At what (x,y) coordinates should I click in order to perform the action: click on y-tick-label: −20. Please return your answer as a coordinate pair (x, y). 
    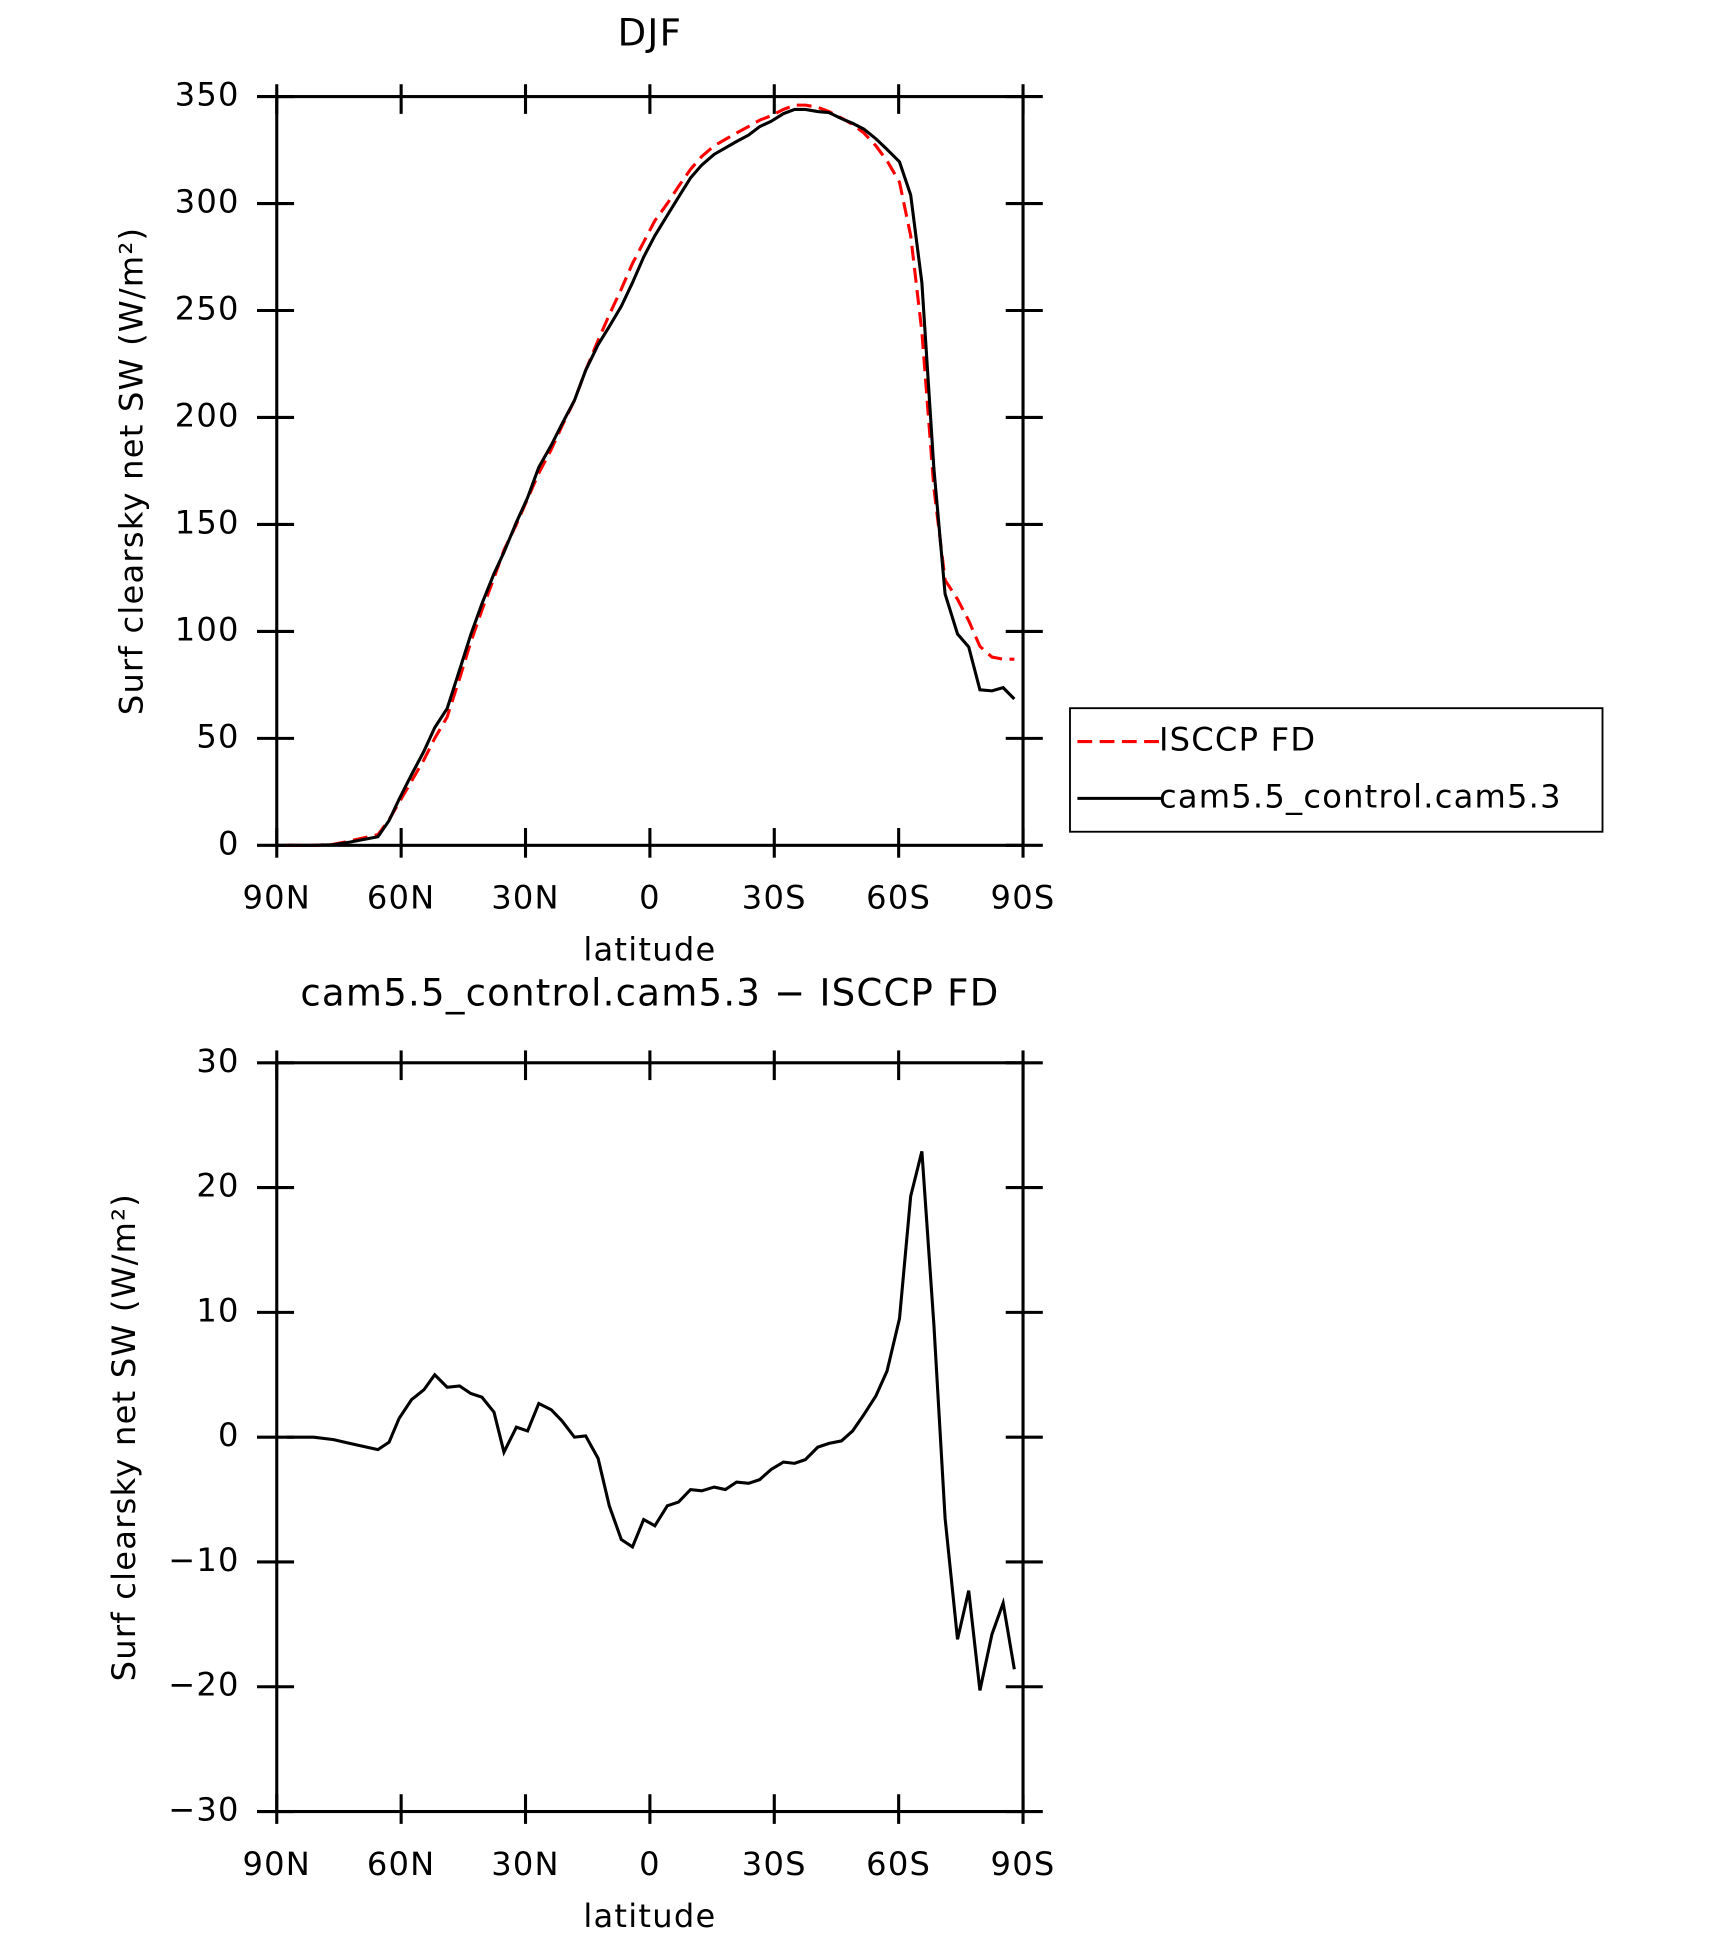
    Looking at the image, I should click on (203, 1685).